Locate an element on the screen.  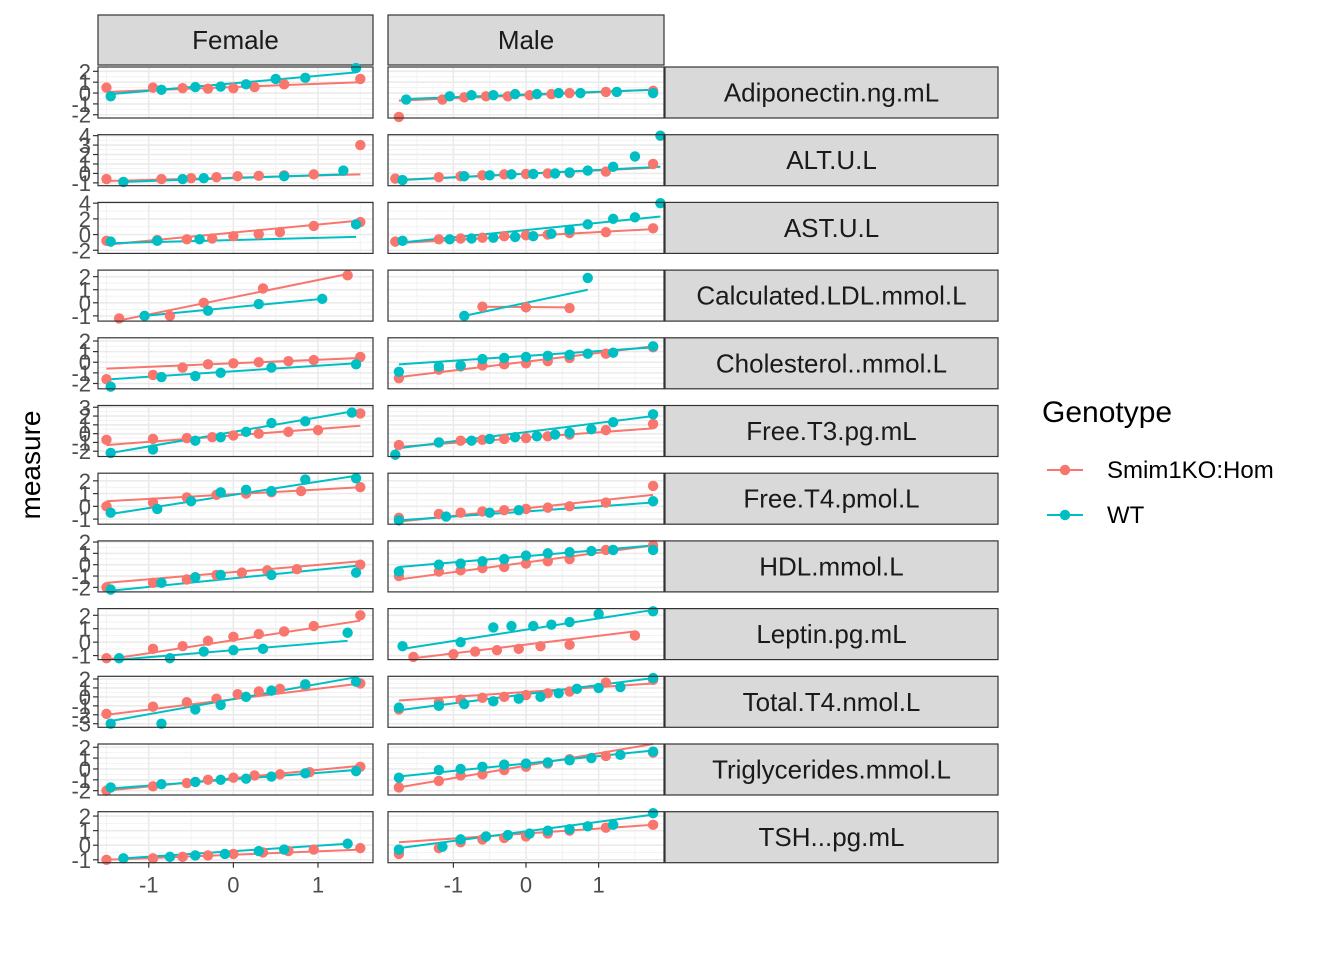
legend-key-point is located at coordinates (1065, 470).